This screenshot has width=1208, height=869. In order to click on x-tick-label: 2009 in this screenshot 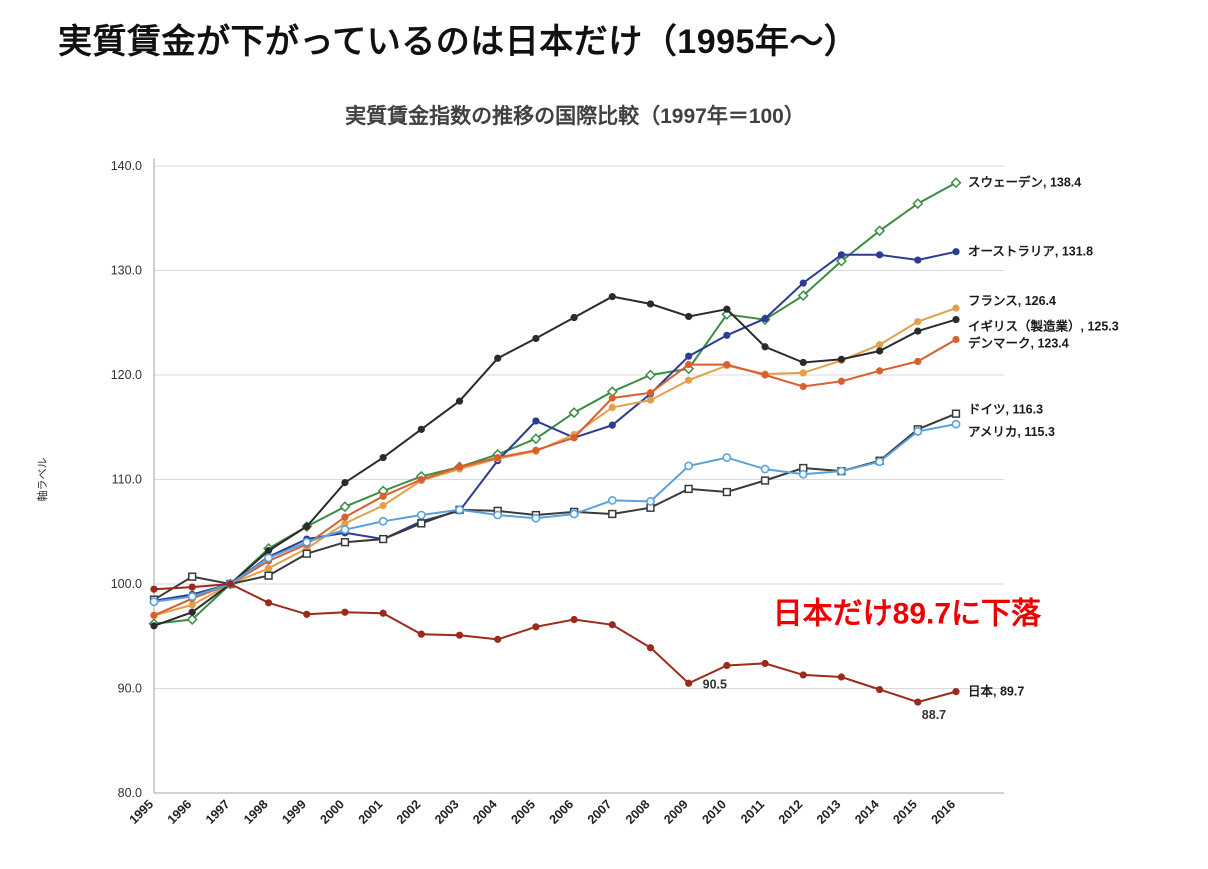, I will do `click(676, 812)`.